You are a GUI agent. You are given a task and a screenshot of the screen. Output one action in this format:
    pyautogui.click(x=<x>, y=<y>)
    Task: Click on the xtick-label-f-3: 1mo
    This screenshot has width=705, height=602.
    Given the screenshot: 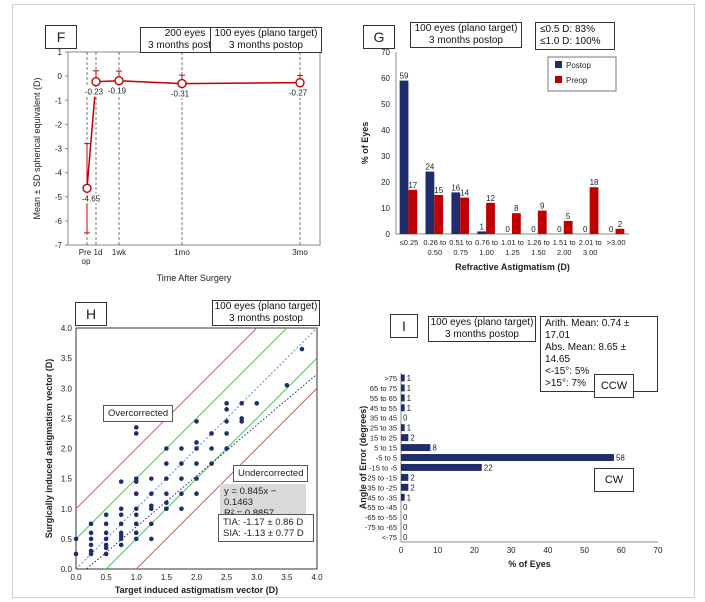 What is the action you would take?
    pyautogui.click(x=182, y=252)
    